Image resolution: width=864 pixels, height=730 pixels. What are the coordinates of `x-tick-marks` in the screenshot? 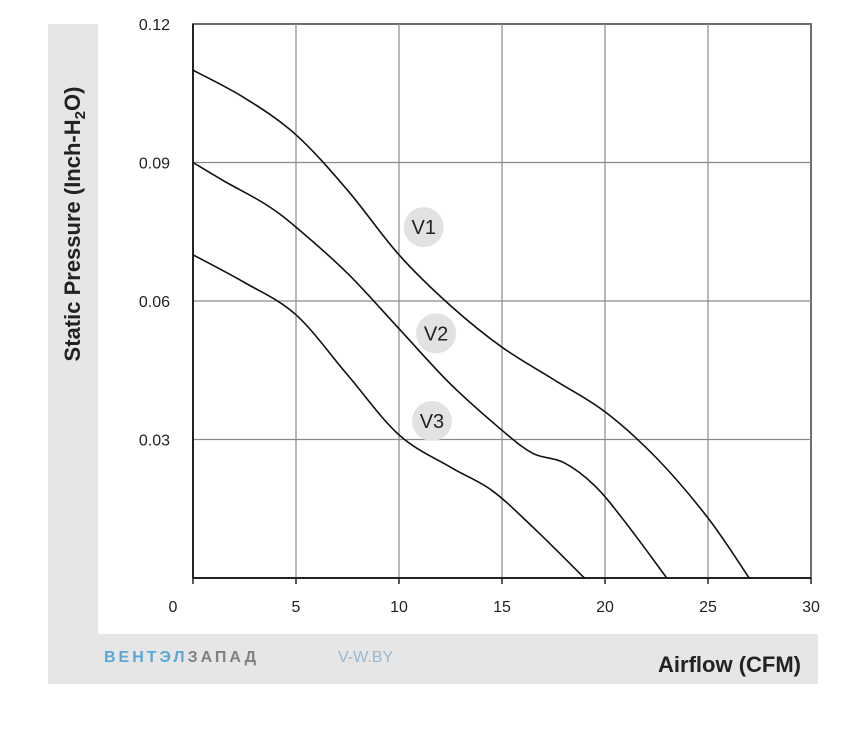 It's located at (502, 581).